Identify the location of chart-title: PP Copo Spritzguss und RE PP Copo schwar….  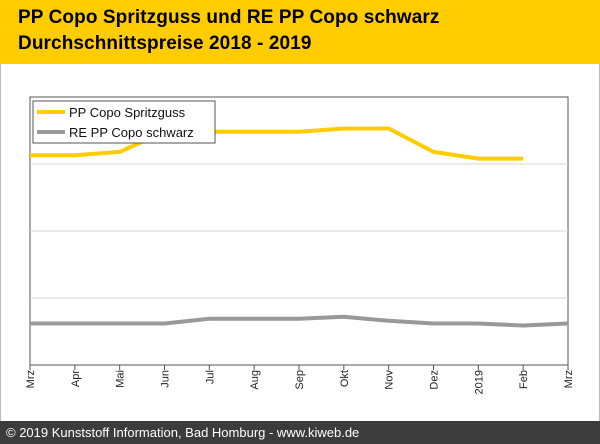
(229, 17).